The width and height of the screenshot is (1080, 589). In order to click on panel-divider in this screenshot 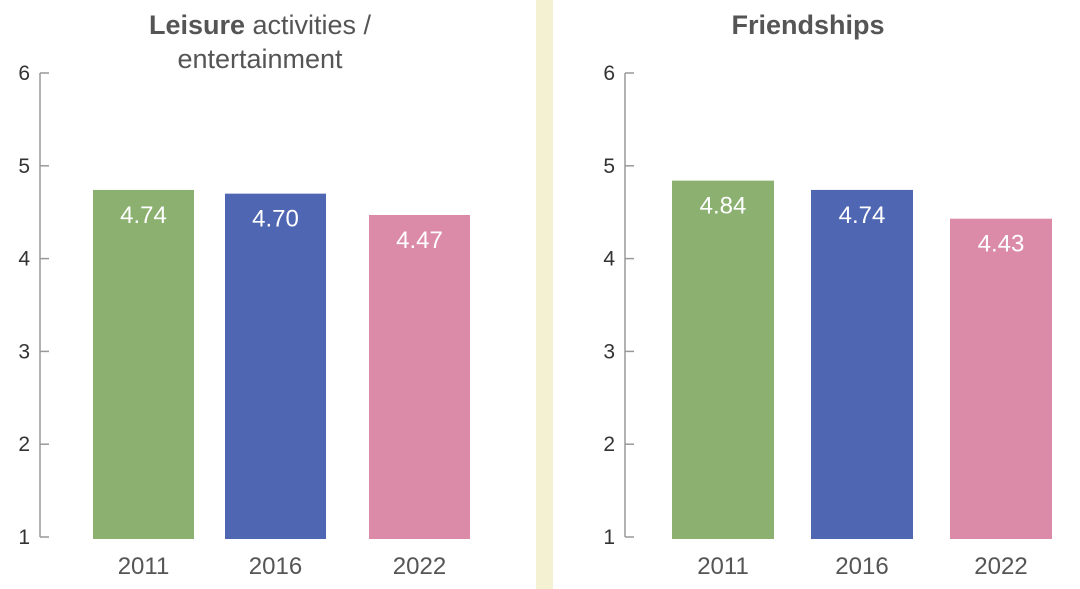, I will do `click(544, 294)`.